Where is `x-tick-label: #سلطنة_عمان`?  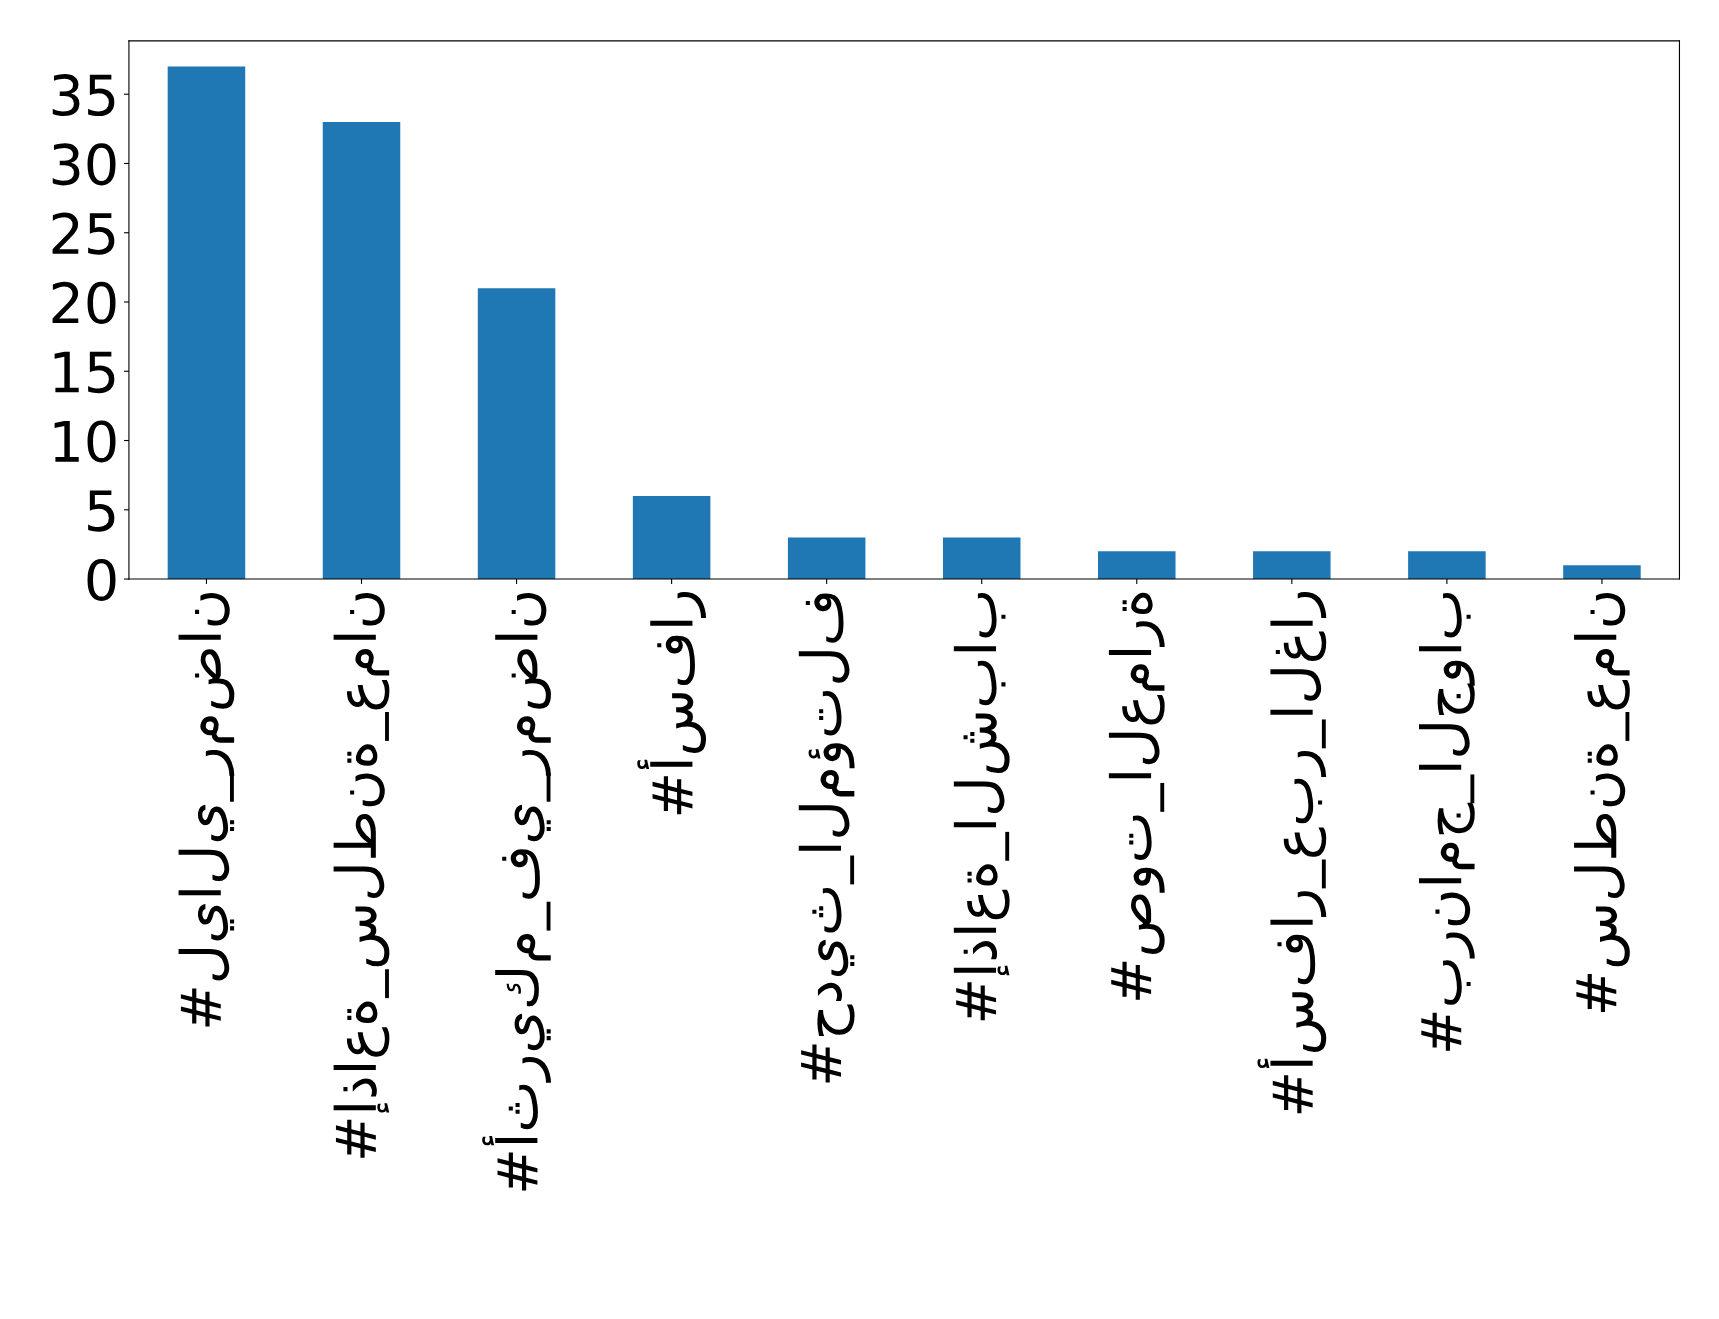
x-tick-label: #سلطنة_عمان is located at coordinates (1602, 802).